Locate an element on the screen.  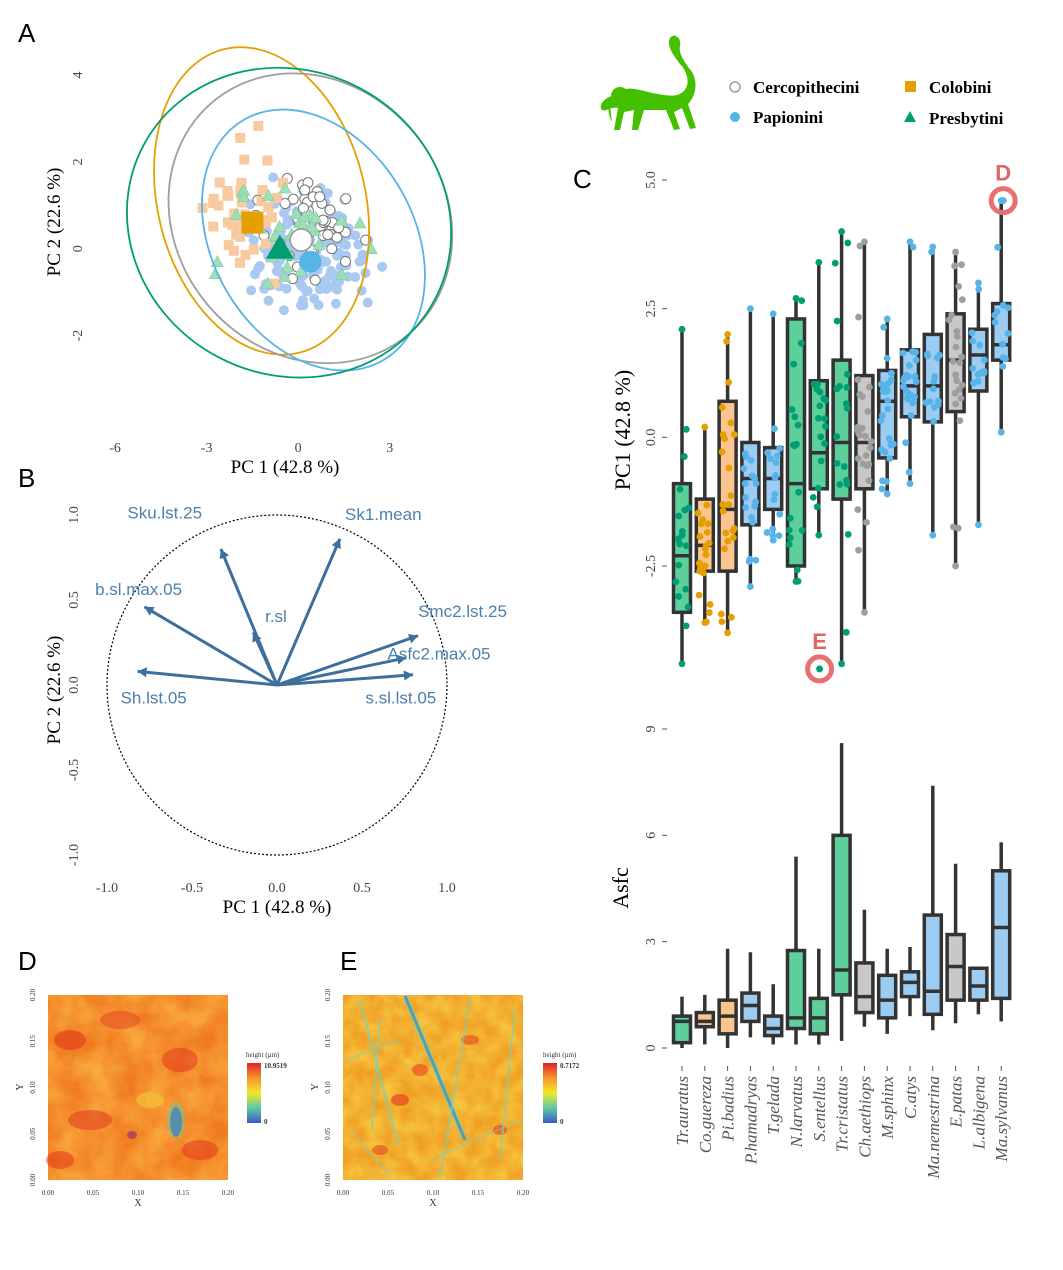
y-tick-label: -1.0 is located at coordinates (74, 855).